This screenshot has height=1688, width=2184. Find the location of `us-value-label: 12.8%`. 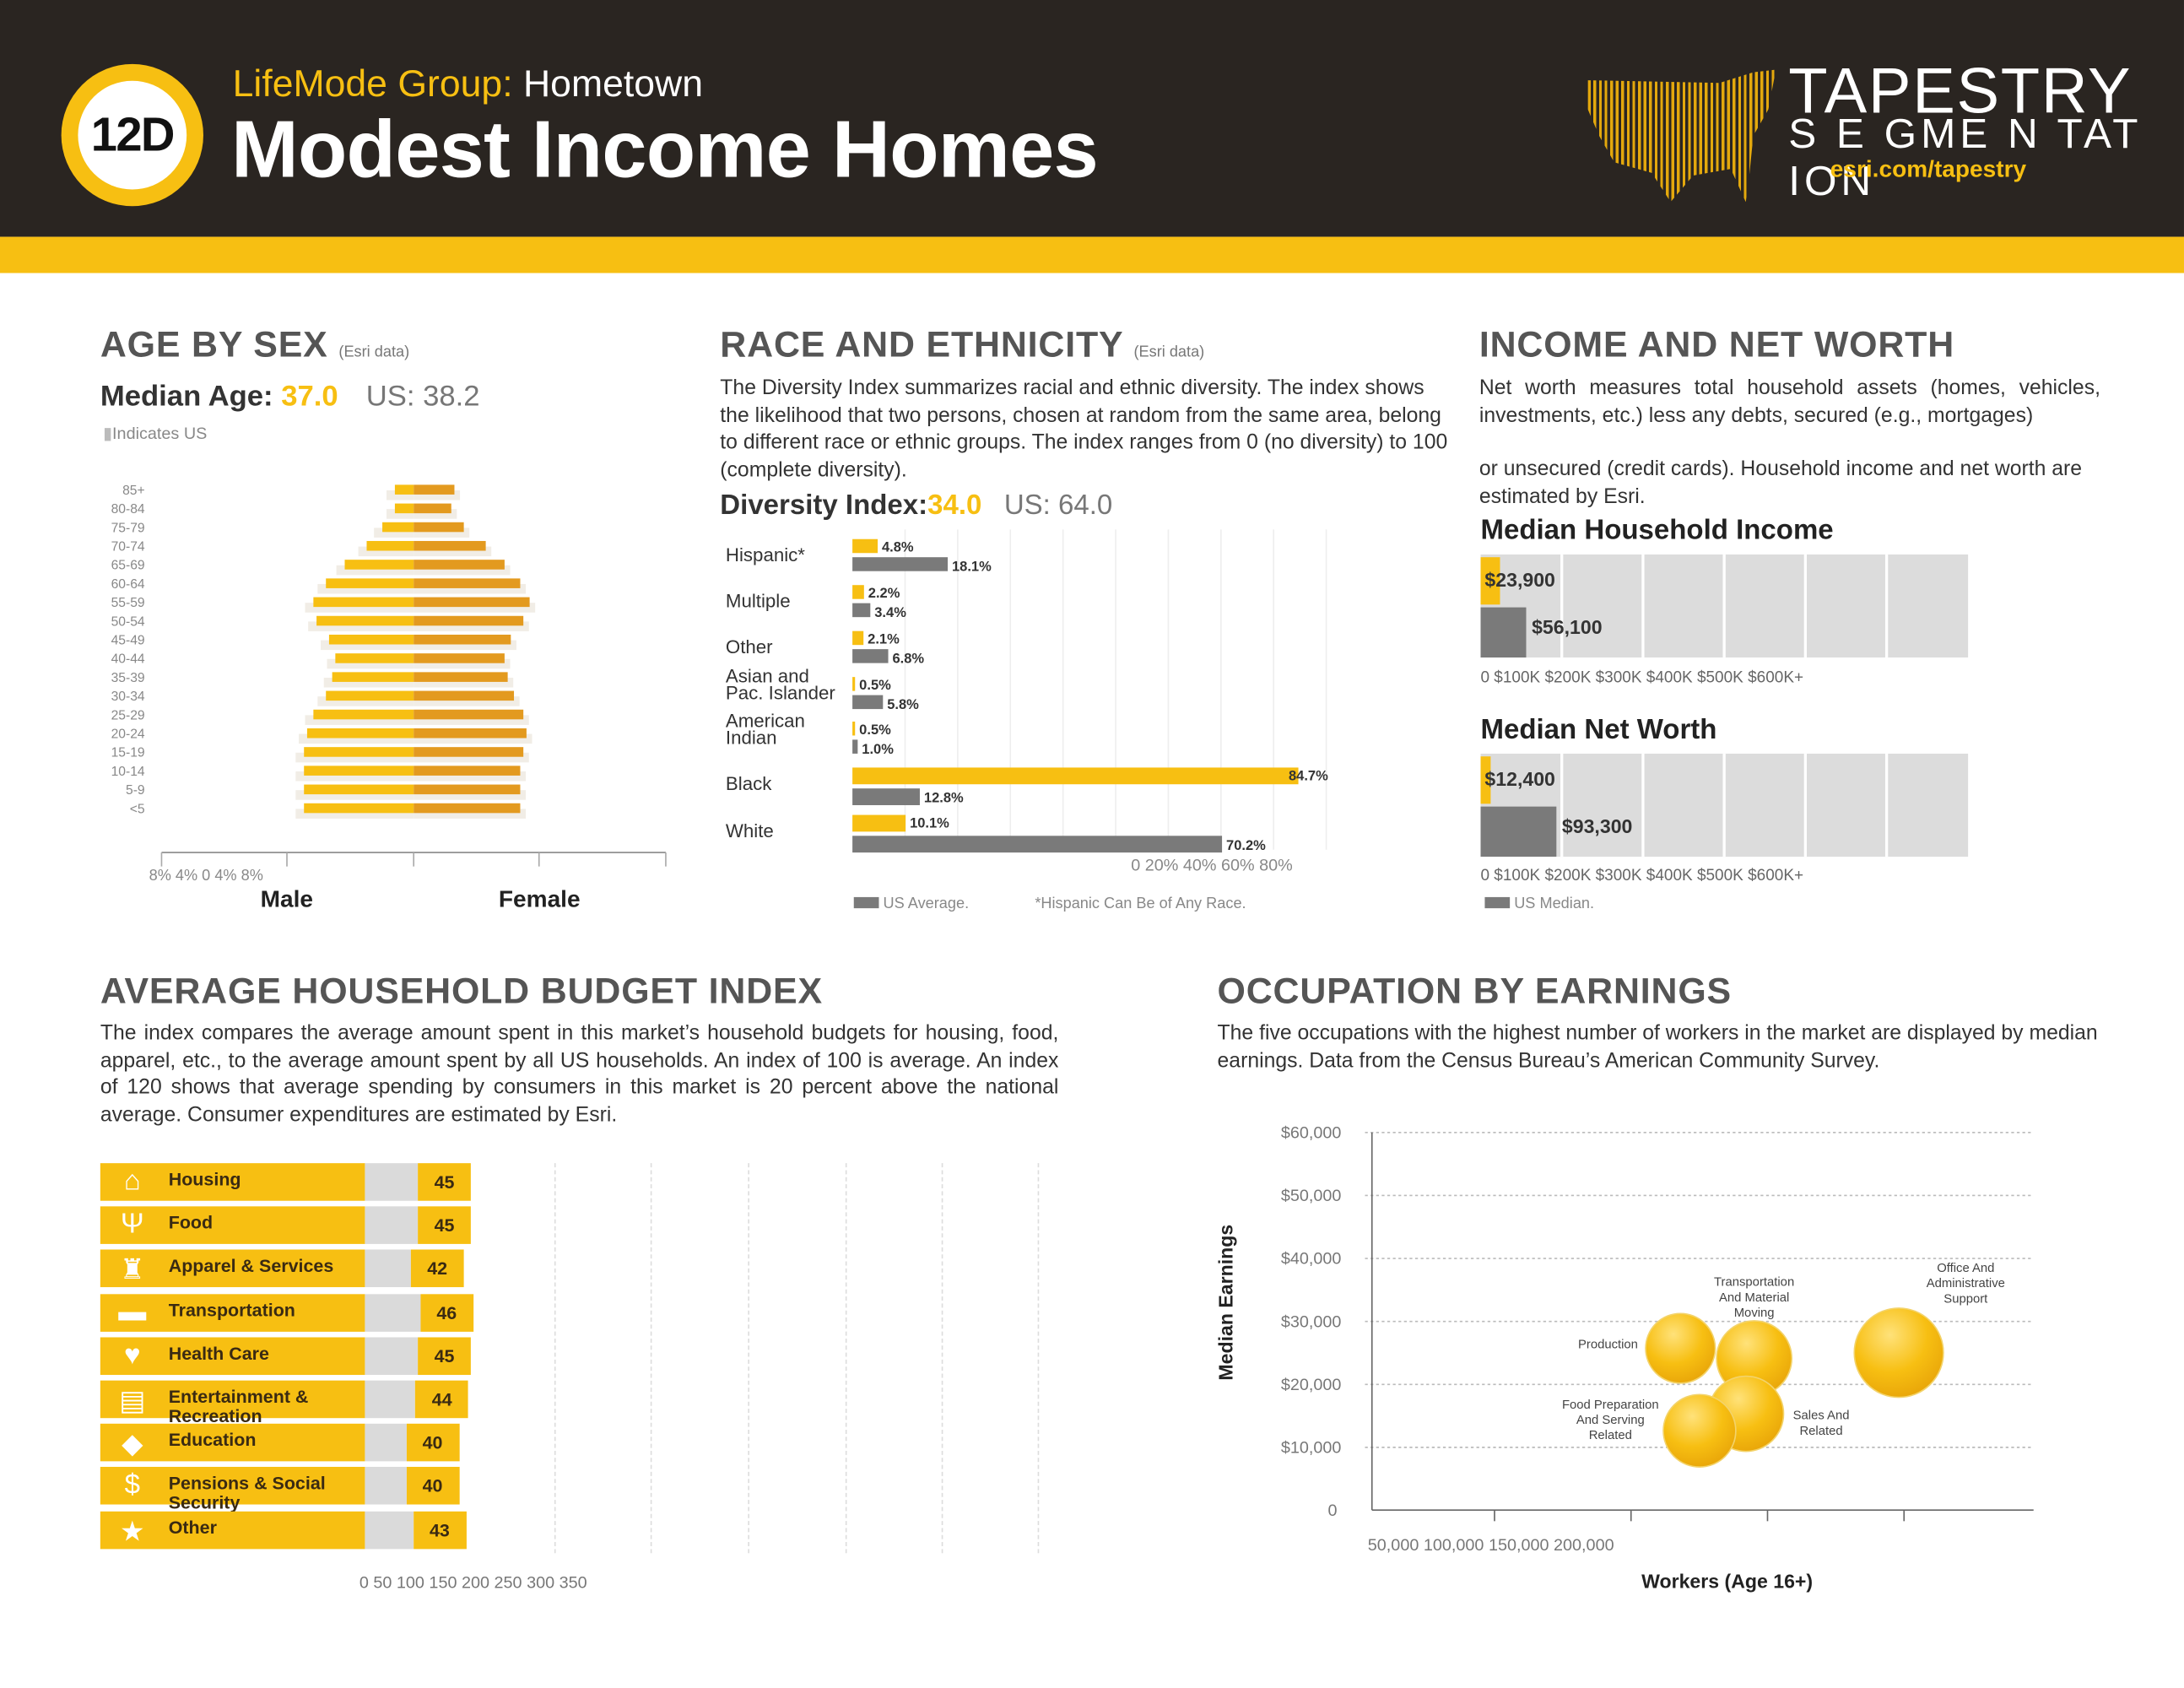

us-value-label: 12.8% is located at coordinates (944, 798).